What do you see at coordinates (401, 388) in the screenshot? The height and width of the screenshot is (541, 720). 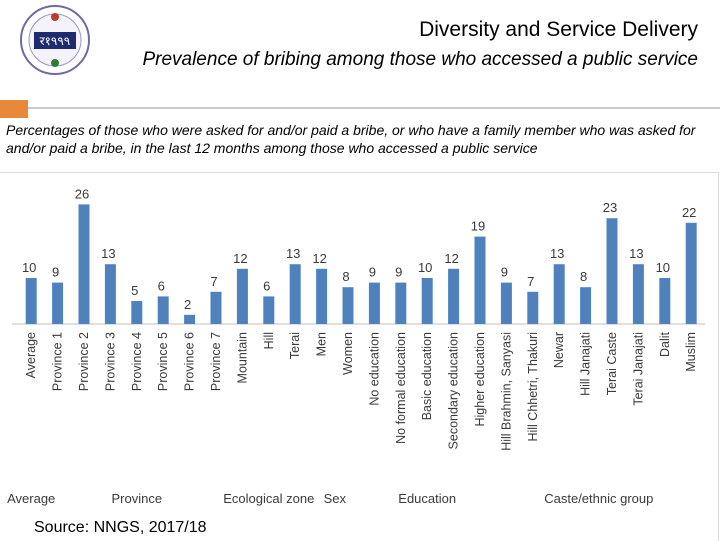 I see `category-label: No formal education` at bounding box center [401, 388].